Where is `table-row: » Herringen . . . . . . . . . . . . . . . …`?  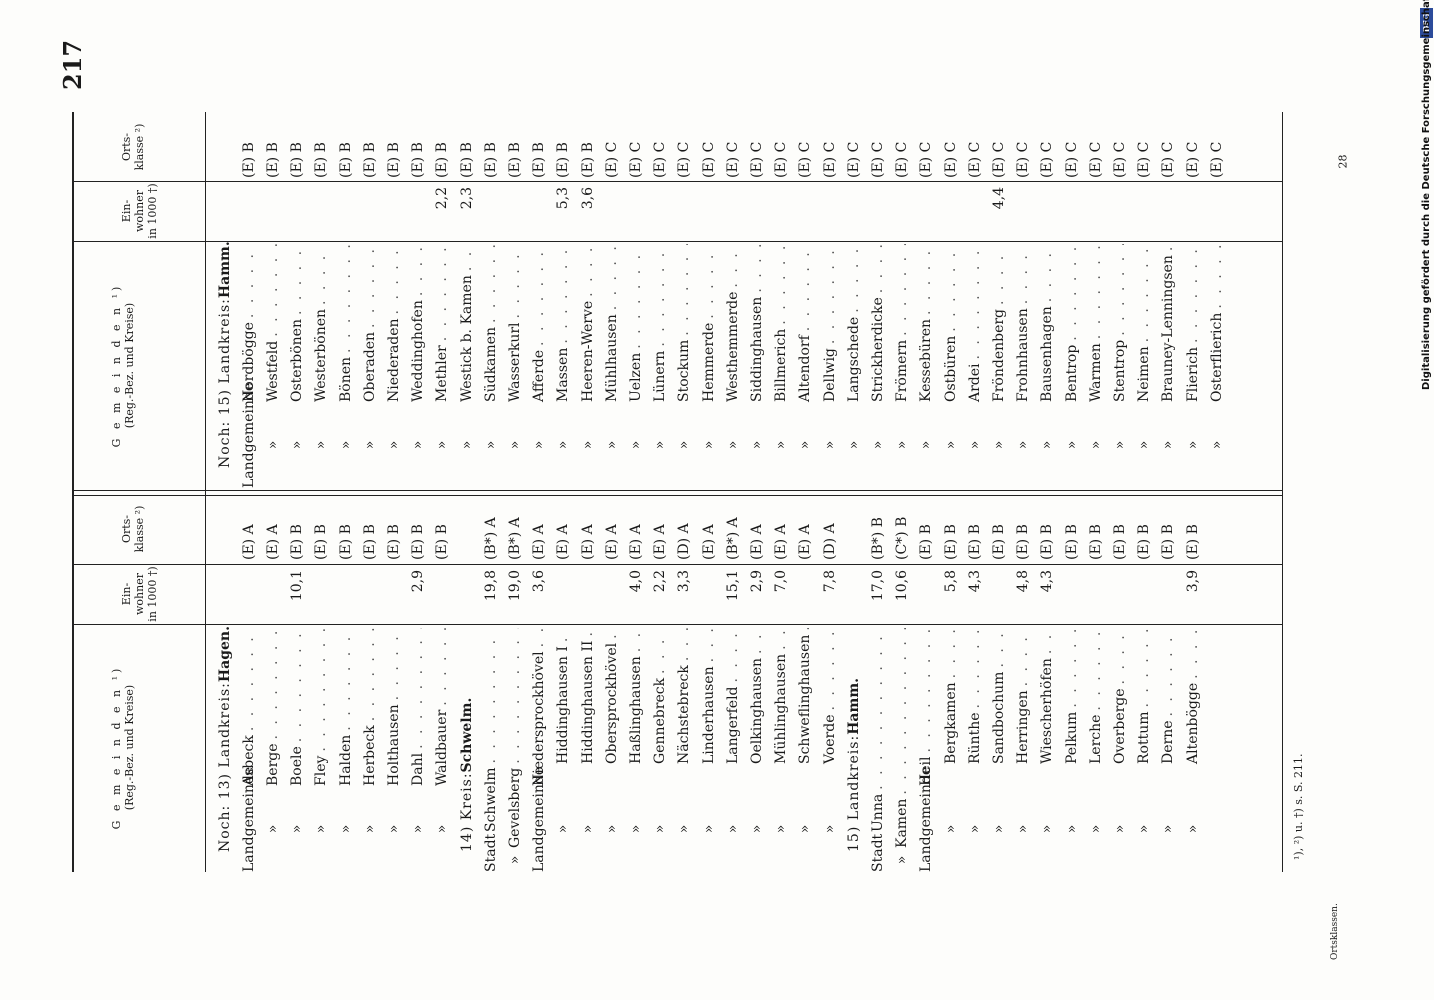 table-row: » Herringen . . . . . . . . . . . . . . . … is located at coordinates (1023, 750).